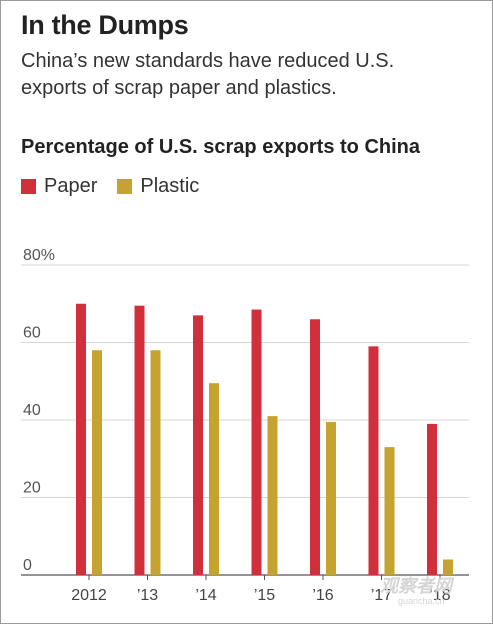 The width and height of the screenshot is (493, 624). What do you see at coordinates (71, 186) in the screenshot?
I see `legend-label-paper: Paper` at bounding box center [71, 186].